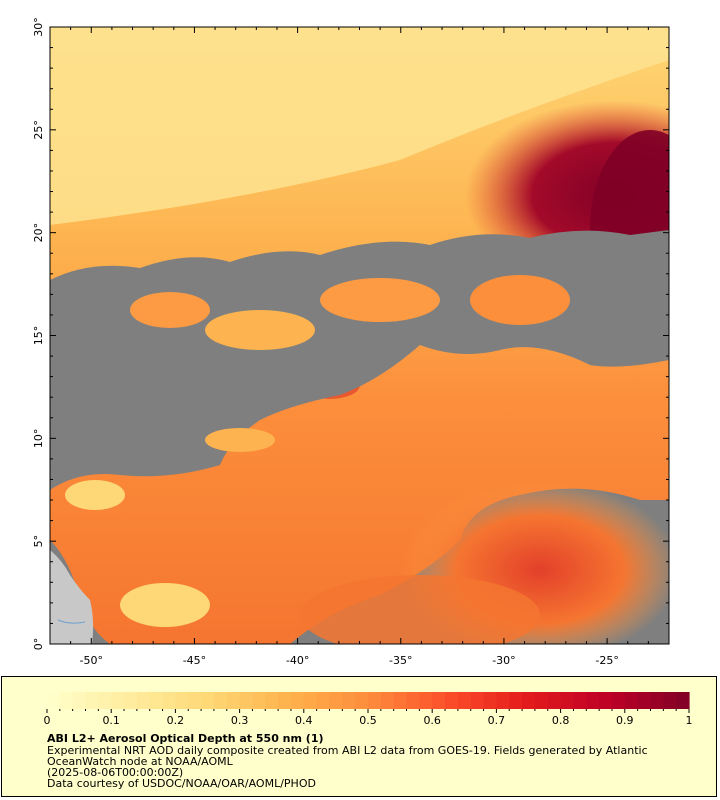 This screenshot has width=720, height=800. What do you see at coordinates (115, 772) in the screenshot?
I see `caption-timestamp: (2025-08-06T00:00:00Z)` at bounding box center [115, 772].